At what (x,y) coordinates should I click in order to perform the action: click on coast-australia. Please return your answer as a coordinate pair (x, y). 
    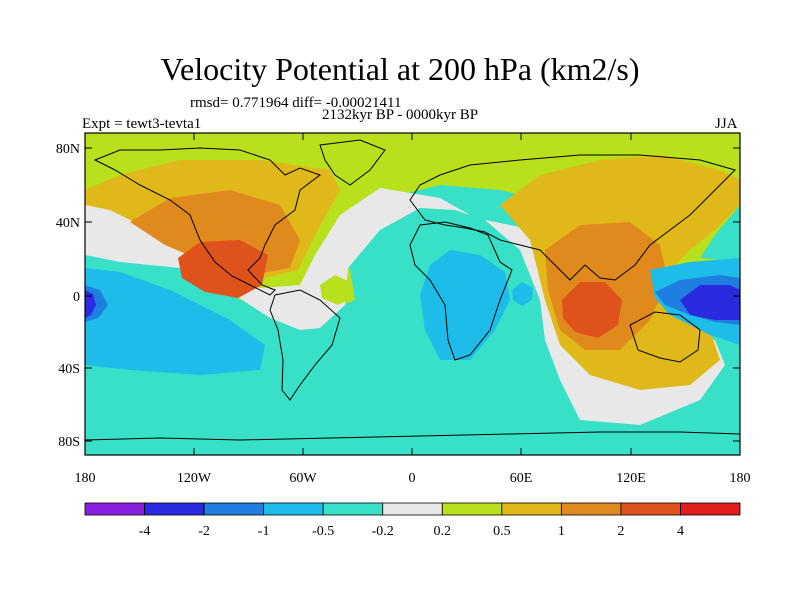
    Looking at the image, I should click on (665, 337).